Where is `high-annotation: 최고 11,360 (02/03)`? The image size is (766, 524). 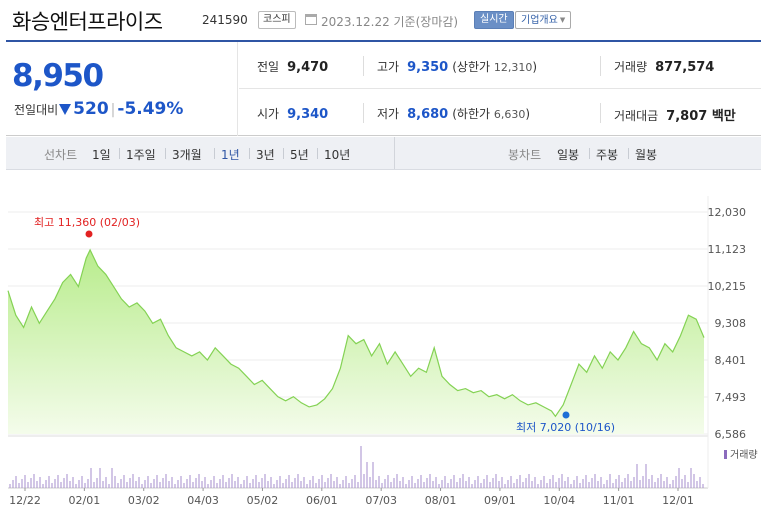 high-annotation: 최고 11,360 (02/03) is located at coordinates (87, 222).